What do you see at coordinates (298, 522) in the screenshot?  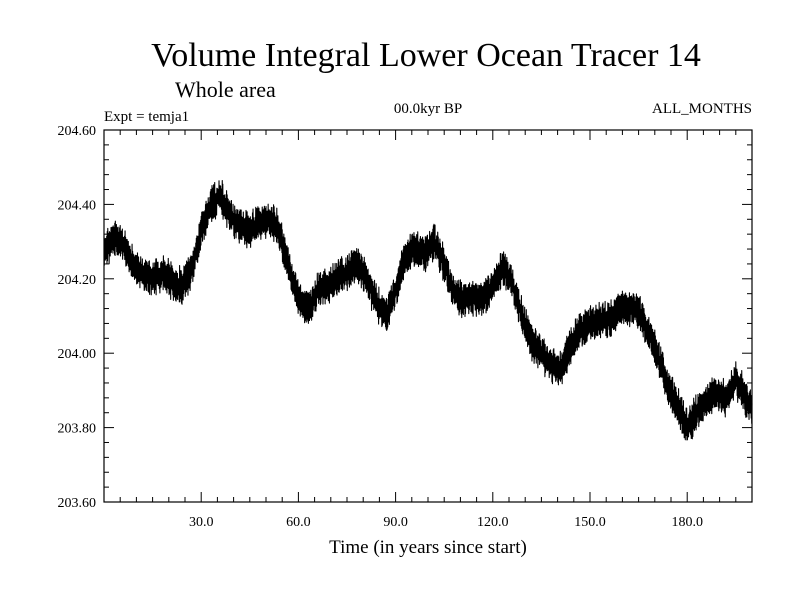 I see `x-tick-label: 60.0` at bounding box center [298, 522].